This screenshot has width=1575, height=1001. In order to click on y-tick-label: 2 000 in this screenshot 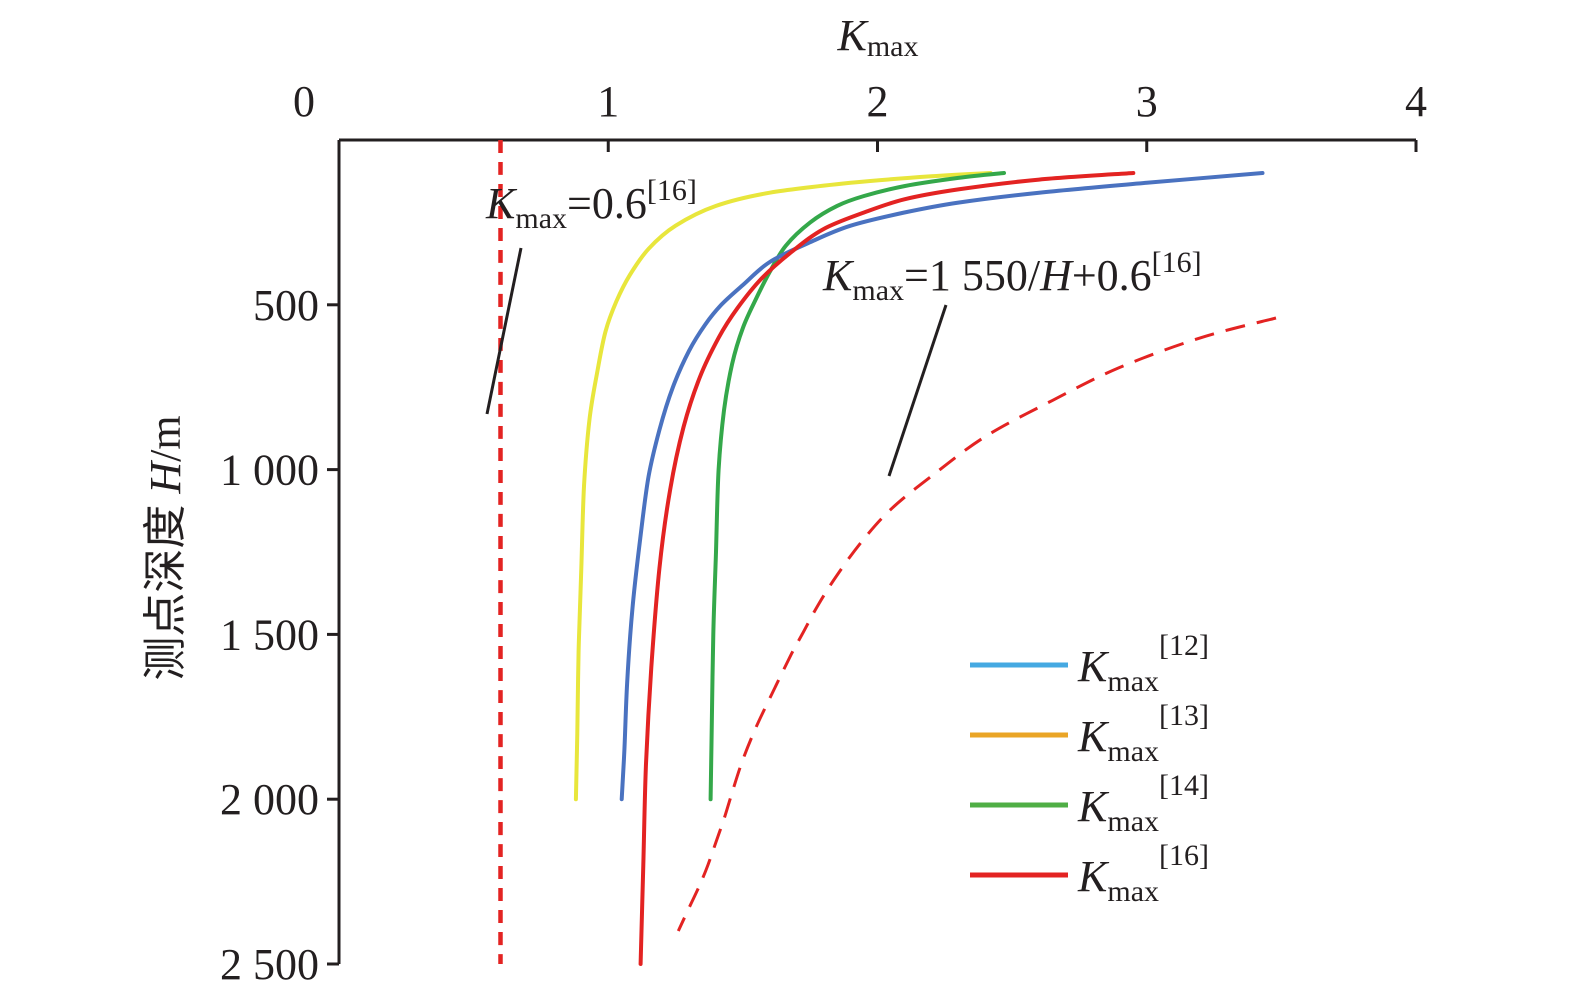, I will do `click(269, 799)`.